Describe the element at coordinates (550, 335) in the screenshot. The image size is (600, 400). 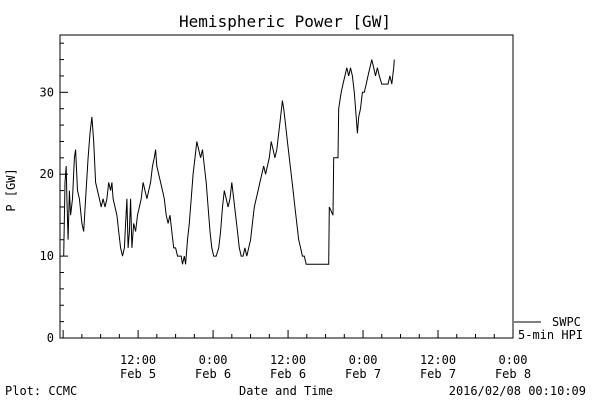
I see `legend-label-series: 5-min HPI` at that location.